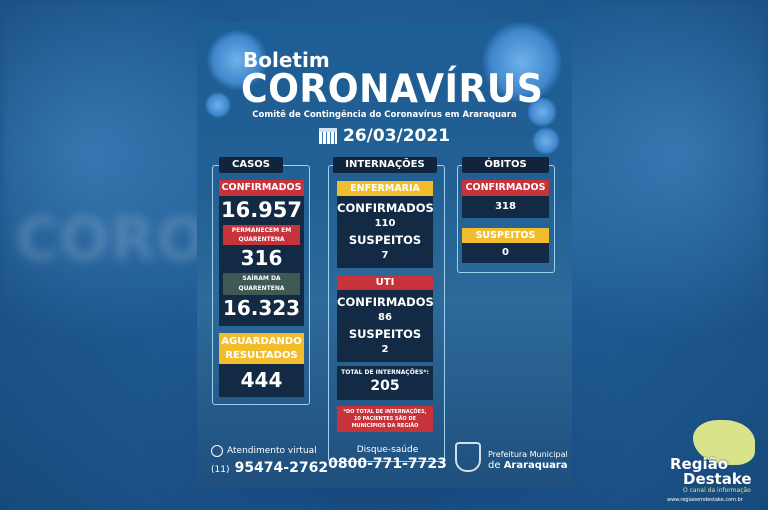 This screenshot has width=768, height=510. I want to click on obitos-suspeitos-box, so click(505, 253).